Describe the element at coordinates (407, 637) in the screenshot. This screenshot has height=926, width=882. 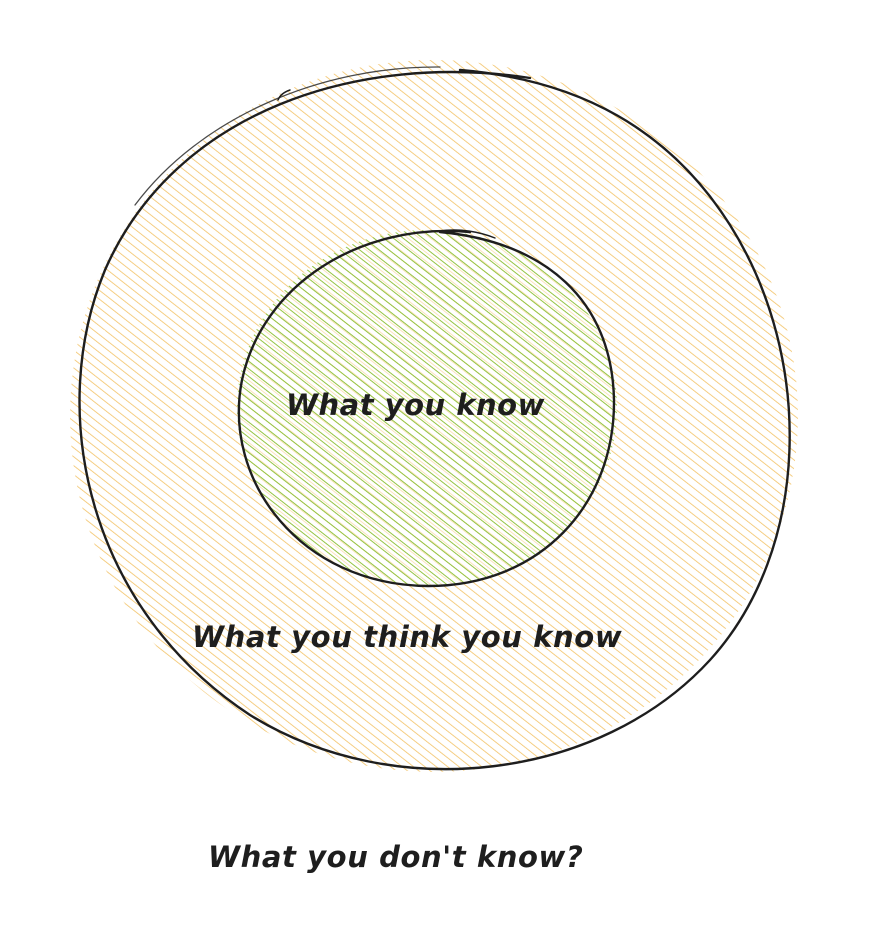
I see `middle-label: What you think you know` at that location.